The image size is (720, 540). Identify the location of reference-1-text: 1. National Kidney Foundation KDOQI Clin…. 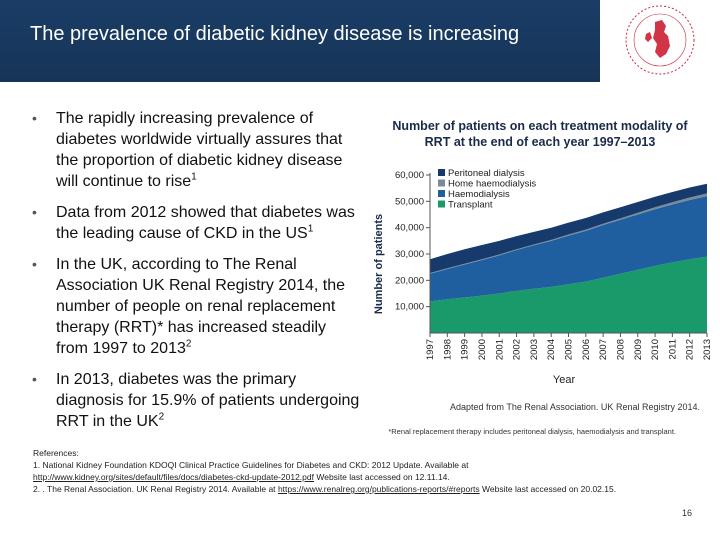
(251, 465).